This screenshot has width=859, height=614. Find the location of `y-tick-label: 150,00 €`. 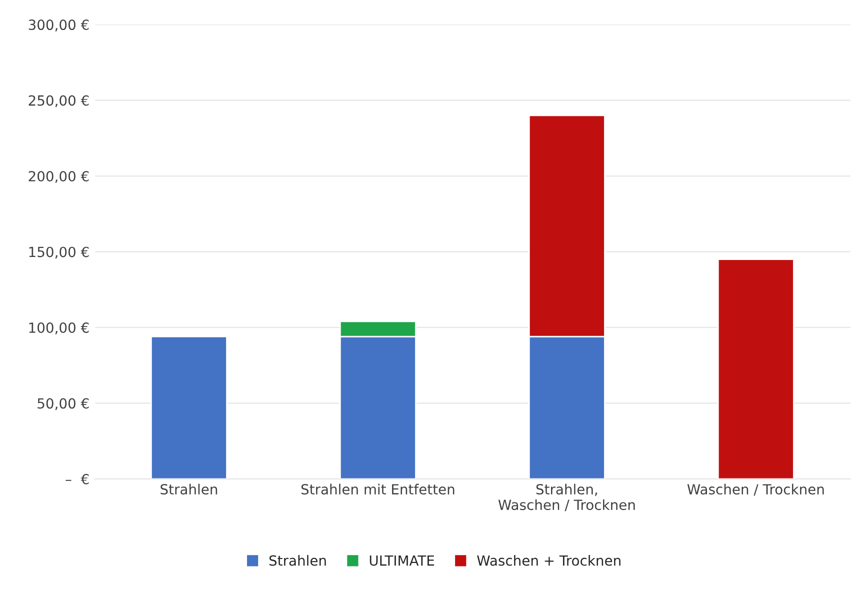

y-tick-label: 150,00 € is located at coordinates (59, 252).